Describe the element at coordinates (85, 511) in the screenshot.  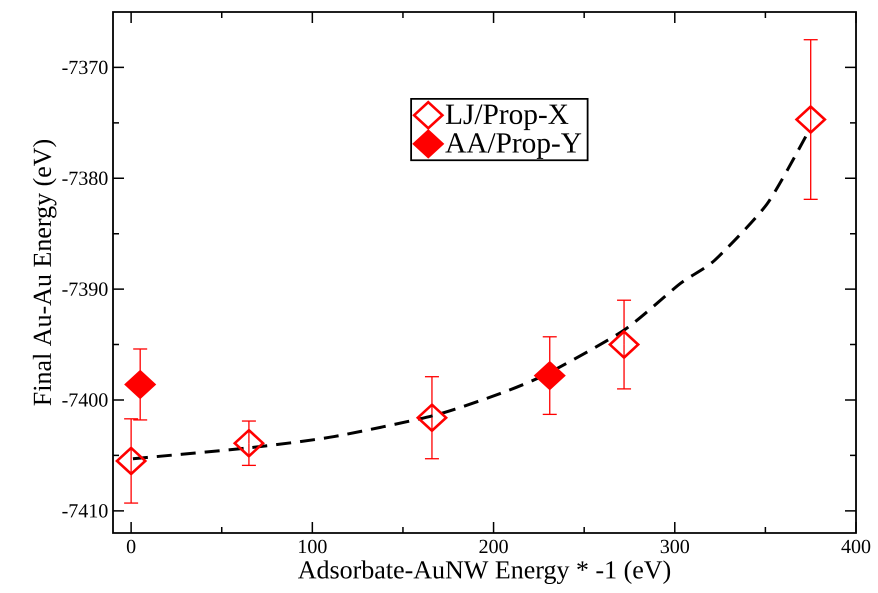
I see `y-tick-label: -7410` at that location.